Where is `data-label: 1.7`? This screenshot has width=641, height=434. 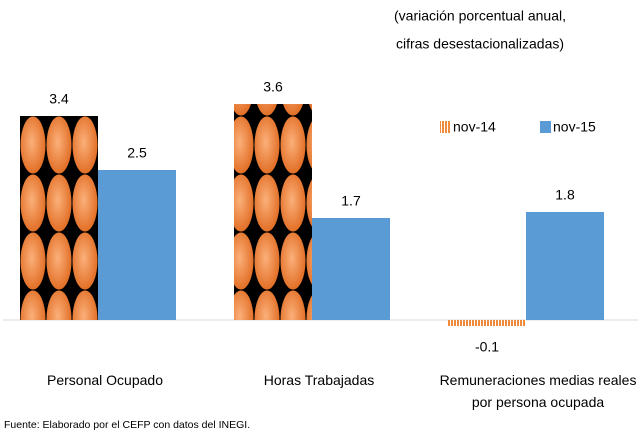
data-label: 1.7 is located at coordinates (351, 201).